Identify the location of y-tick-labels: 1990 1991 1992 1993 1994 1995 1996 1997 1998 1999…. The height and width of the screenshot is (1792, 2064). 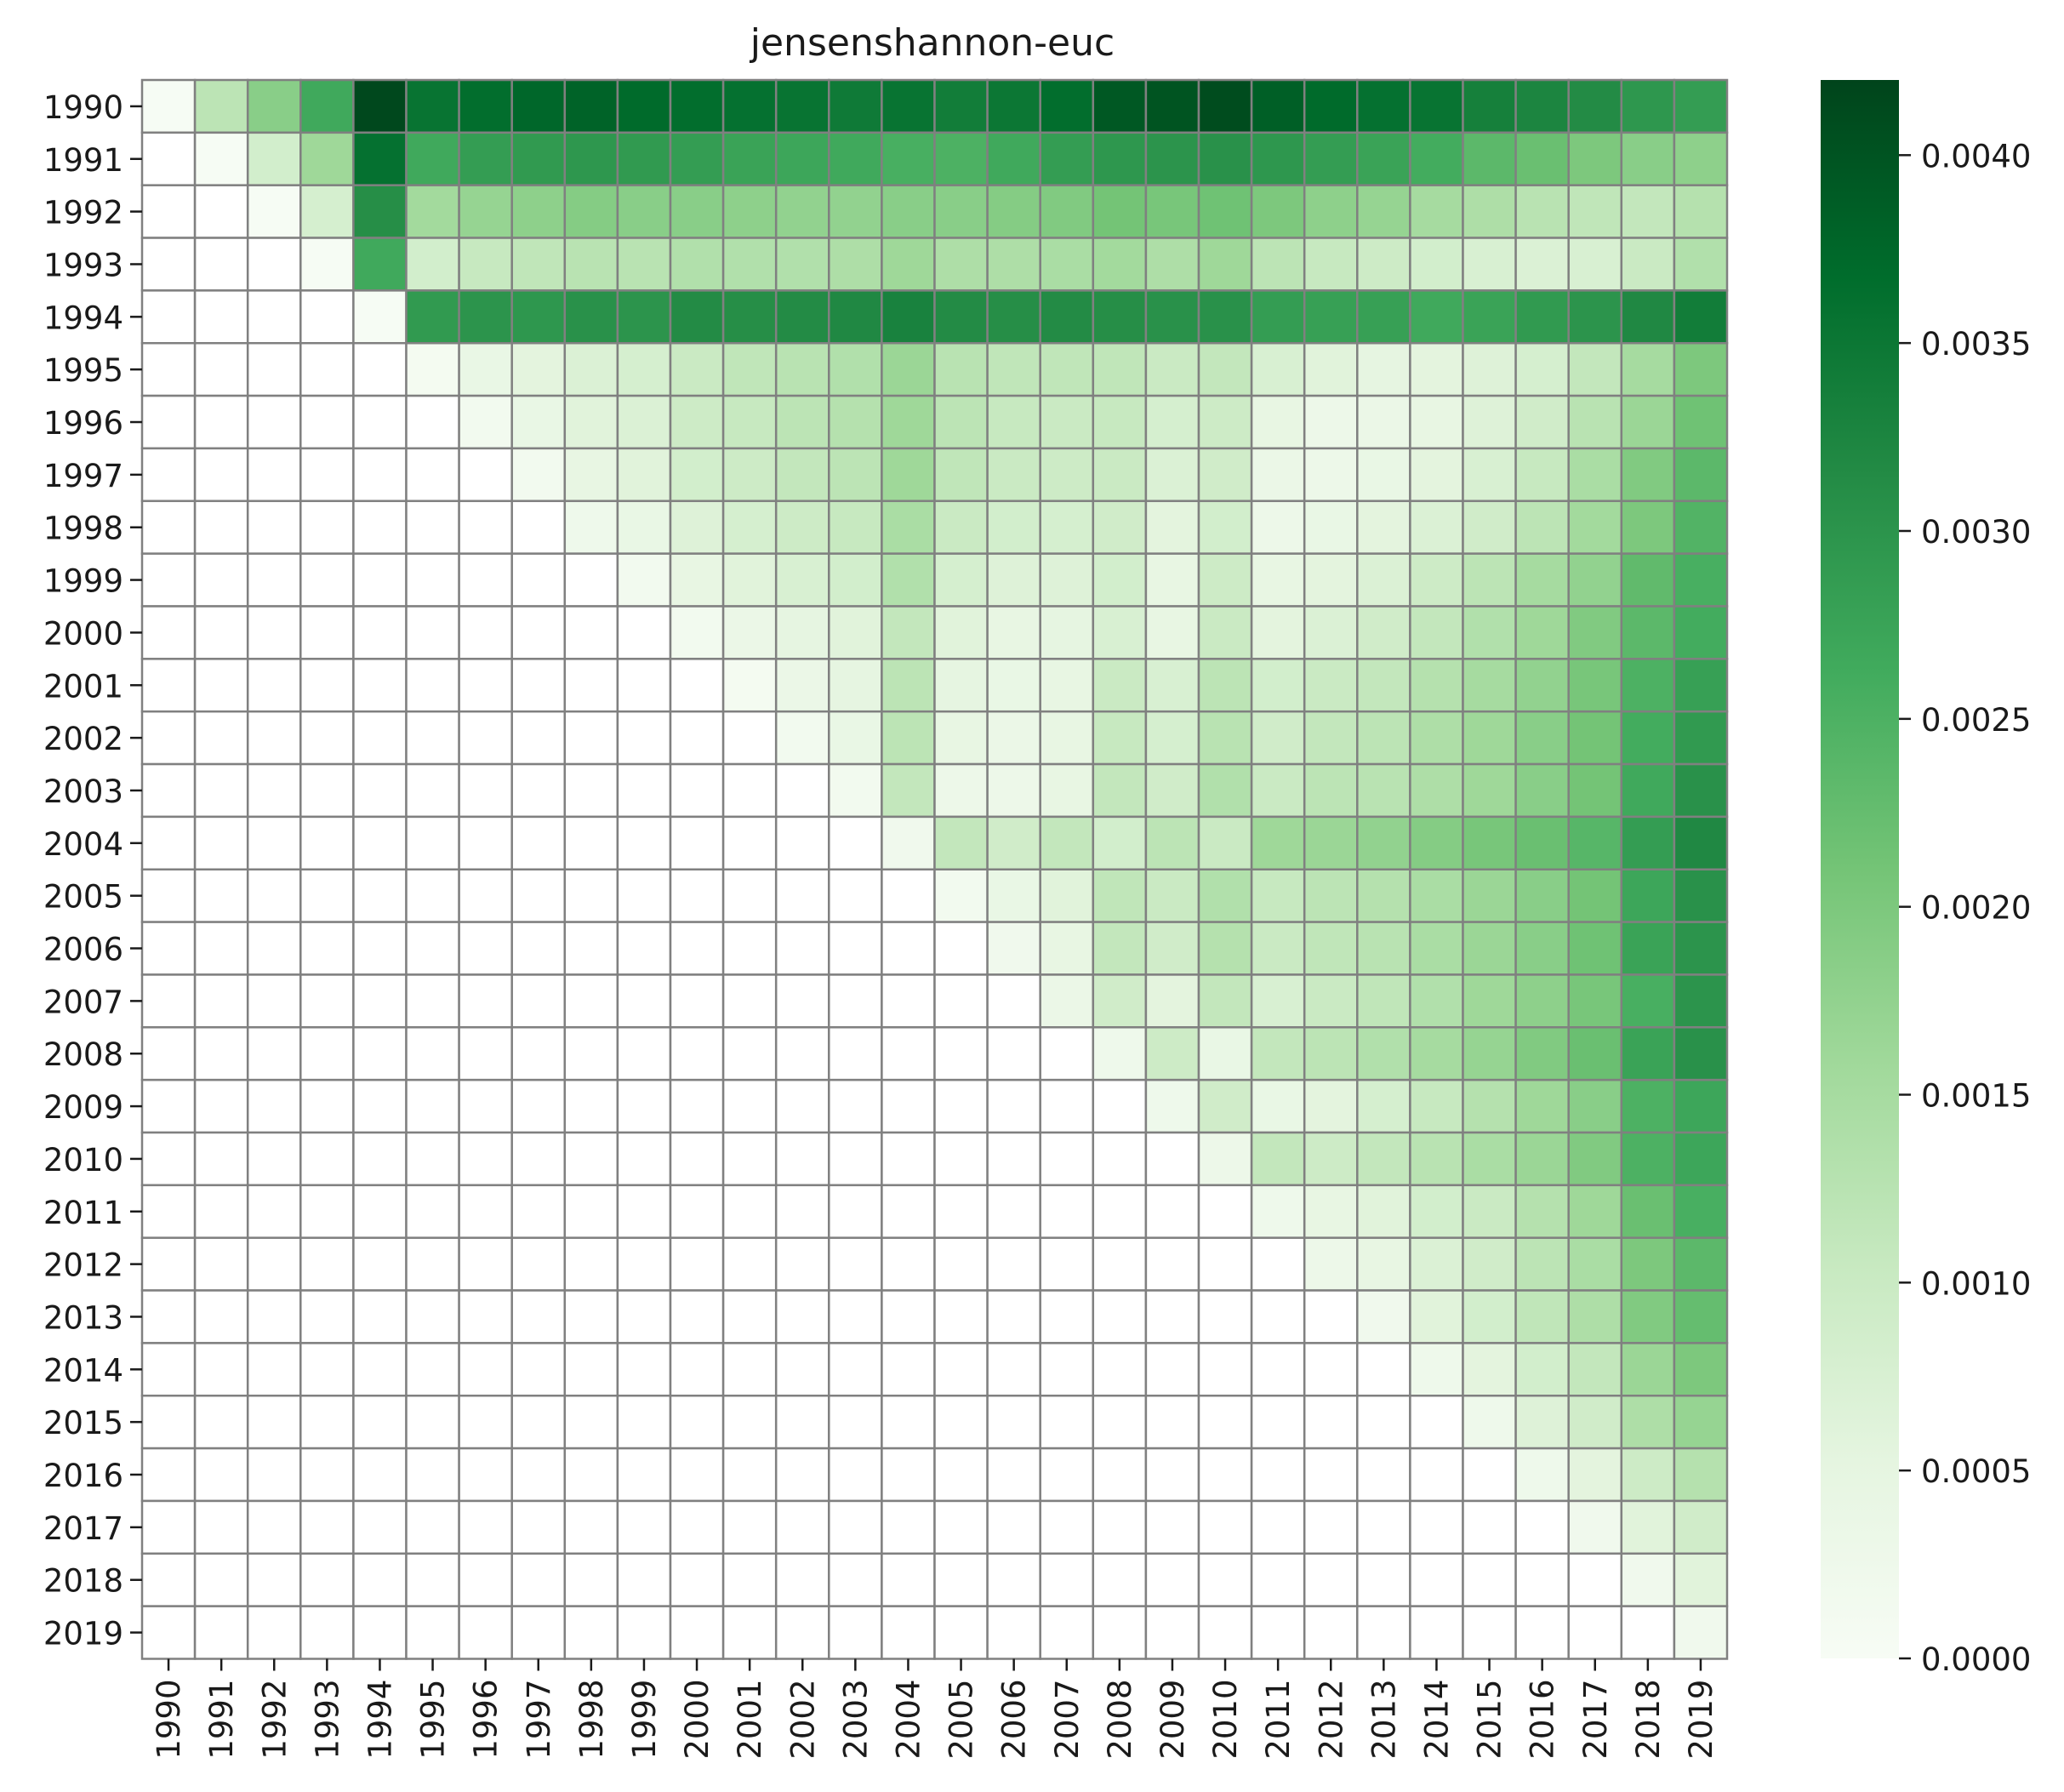
(93, 870).